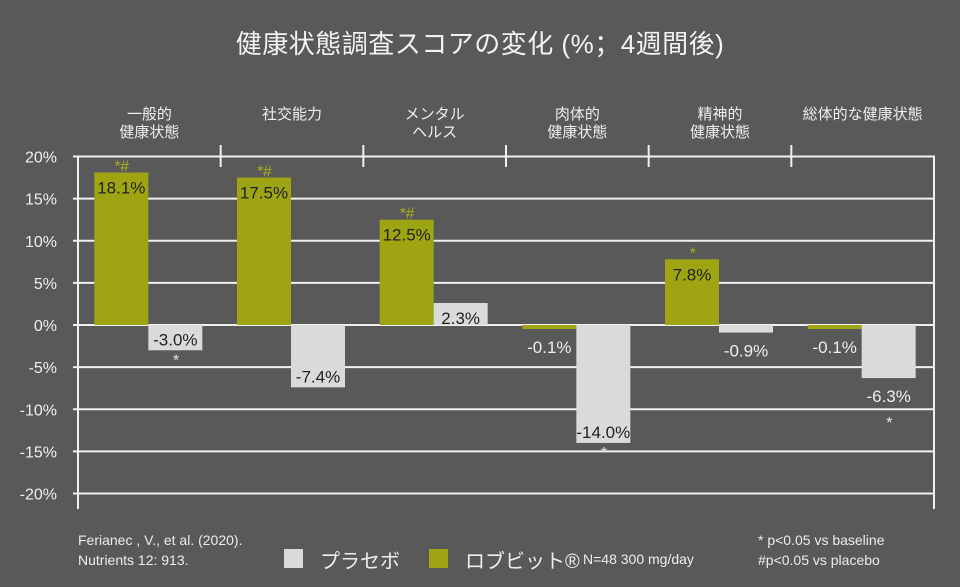 Image resolution: width=960 pixels, height=587 pixels. I want to click on data-label: -6.3%, so click(888, 396).